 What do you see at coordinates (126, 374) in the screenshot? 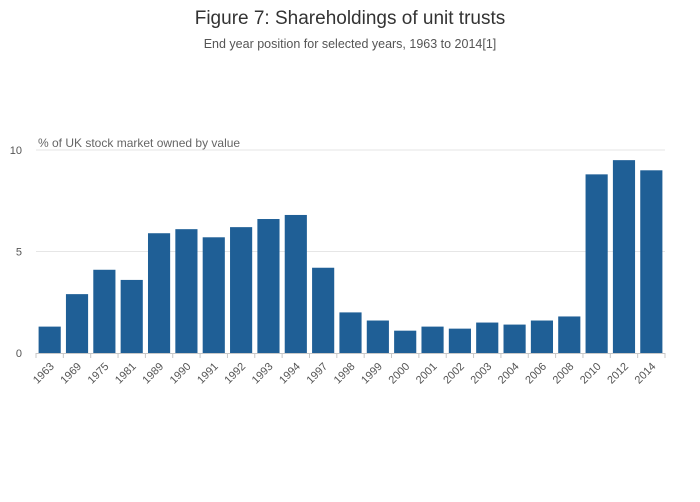
I see `x-tick-label: 1981` at bounding box center [126, 374].